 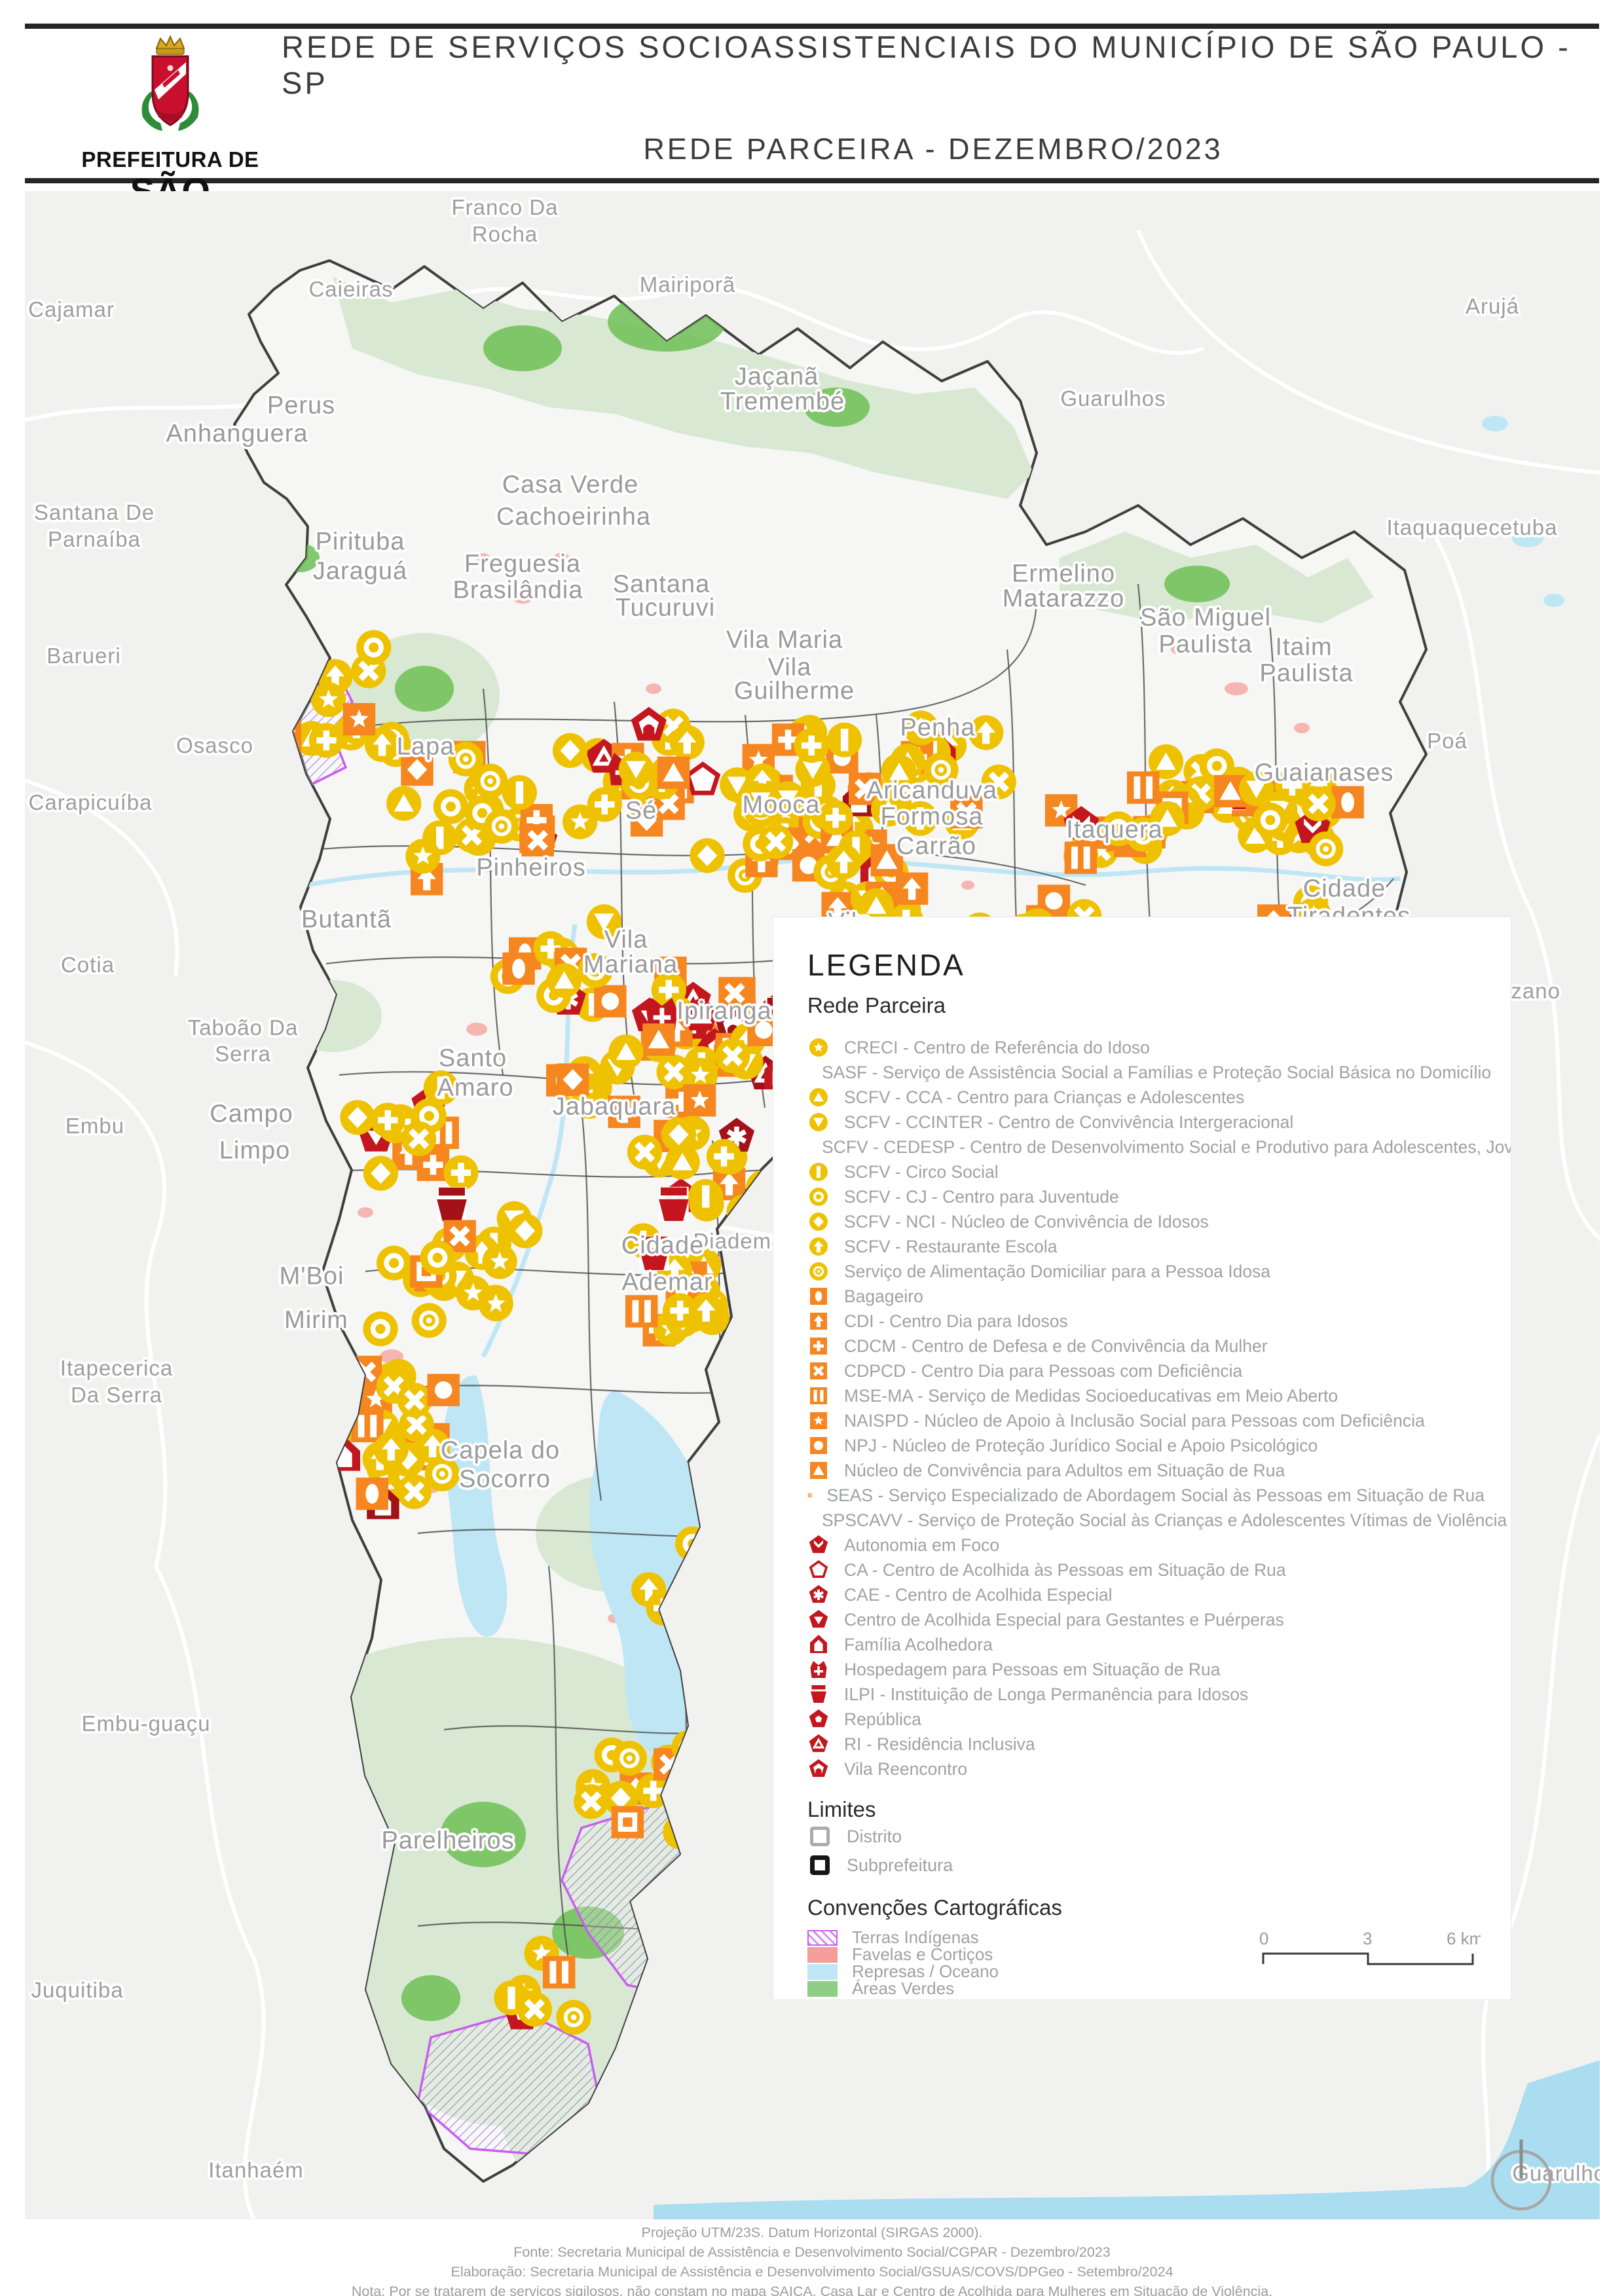 What do you see at coordinates (789, 667) in the screenshot?
I see `district-label: Vila` at bounding box center [789, 667].